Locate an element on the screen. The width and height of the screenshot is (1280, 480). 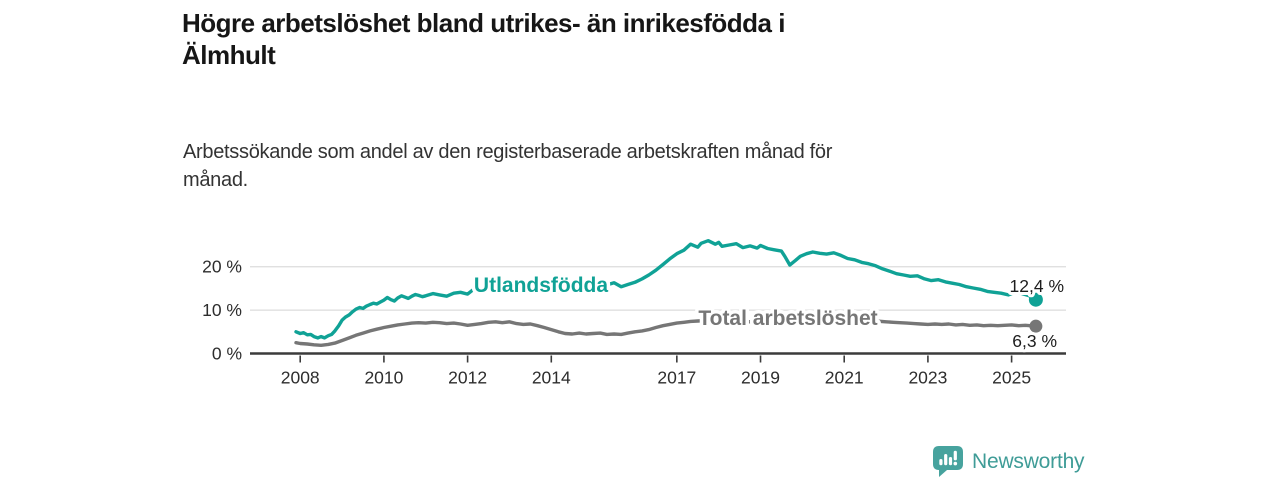
series-end-value-label: 6,3 % is located at coordinates (1034, 341).